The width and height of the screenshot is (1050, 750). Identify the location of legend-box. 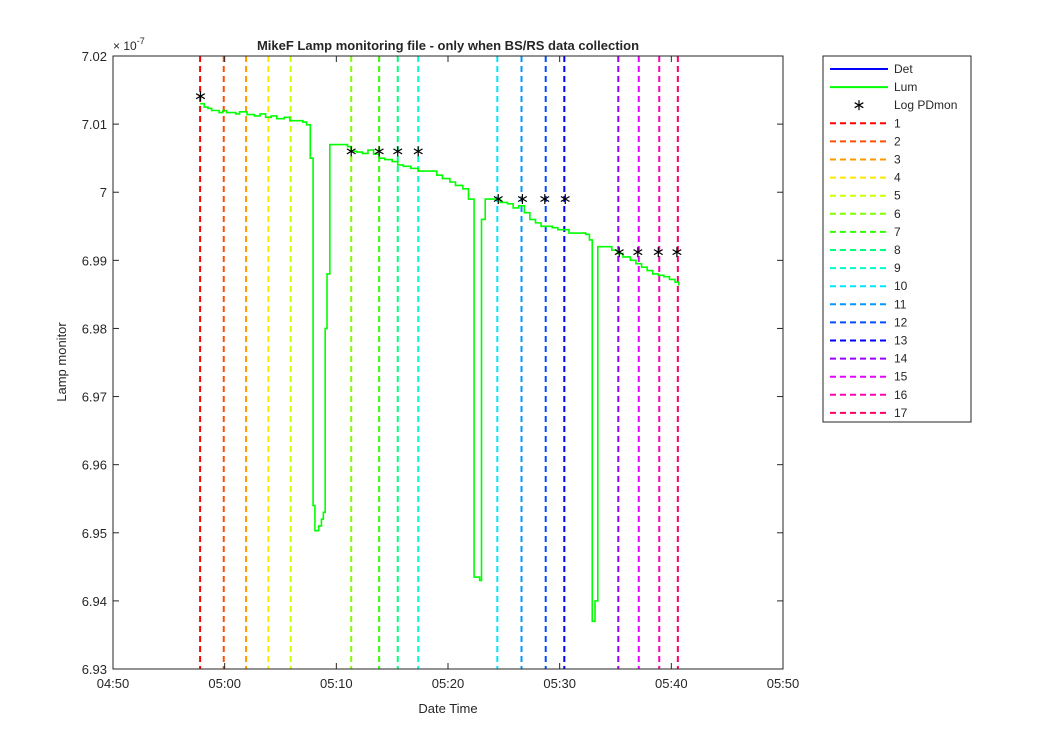
(897, 239).